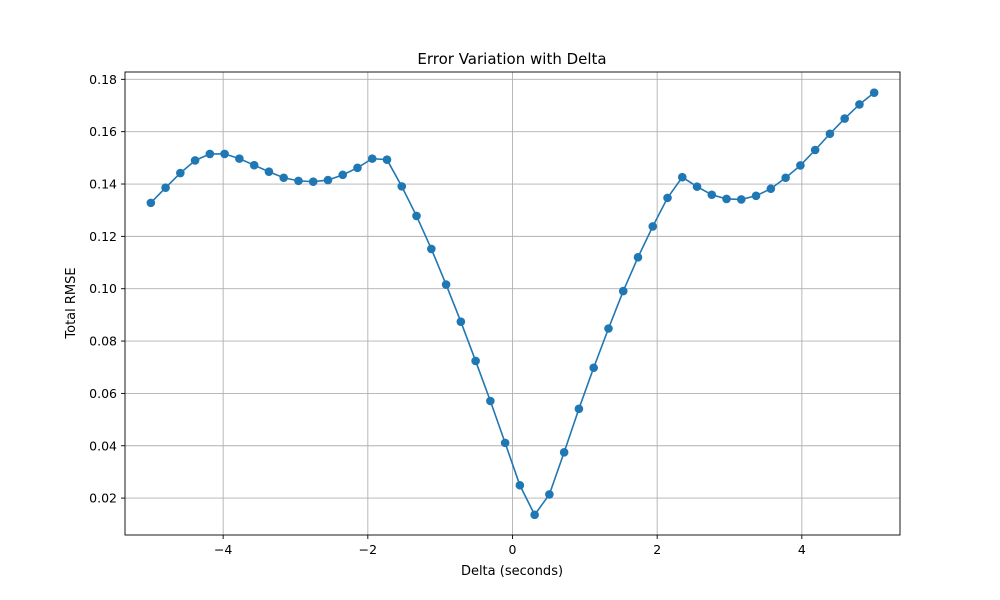 The width and height of the screenshot is (1000, 600). I want to click on chart-title: Error Variation with Delta, so click(511, 59).